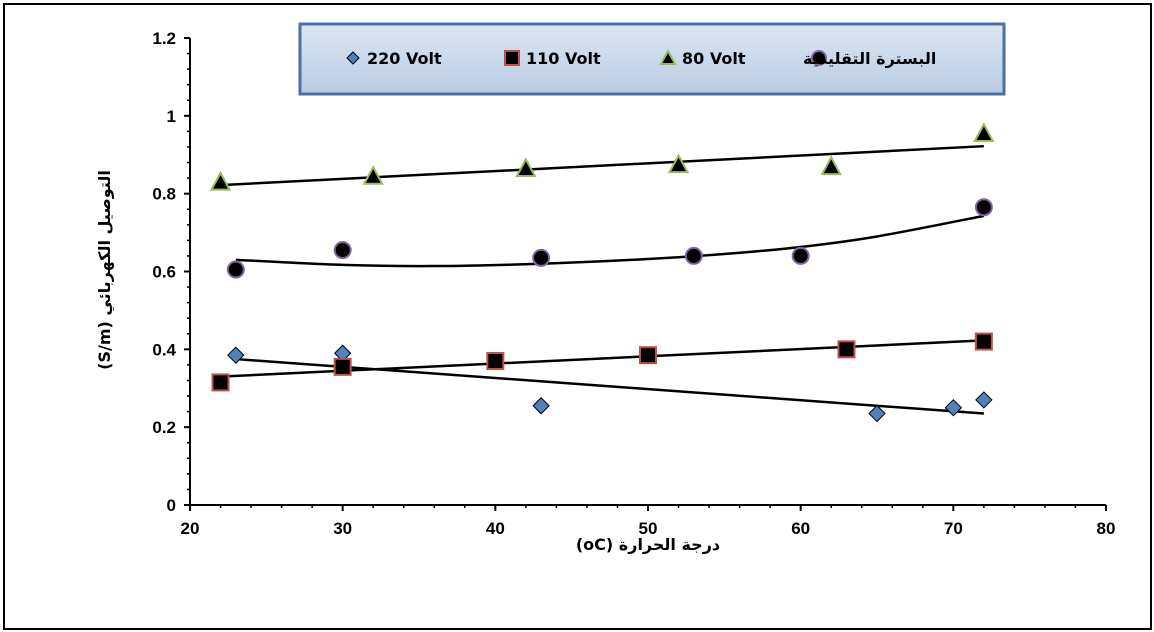  I want to click on legend: 220 Volt 110 Volt 80 Volt البسترة التقليدية, so click(652, 59).